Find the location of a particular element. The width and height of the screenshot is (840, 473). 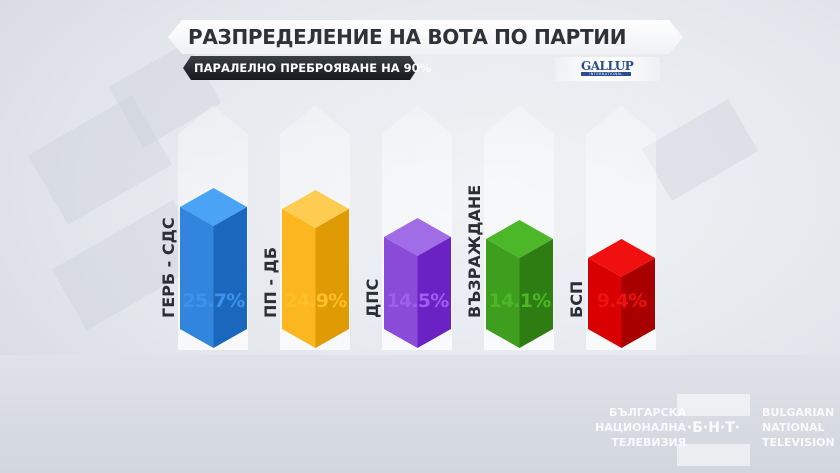

broadcaster-name-en: BULGARIAN NATIONAL TELEVISION is located at coordinates (798, 427).